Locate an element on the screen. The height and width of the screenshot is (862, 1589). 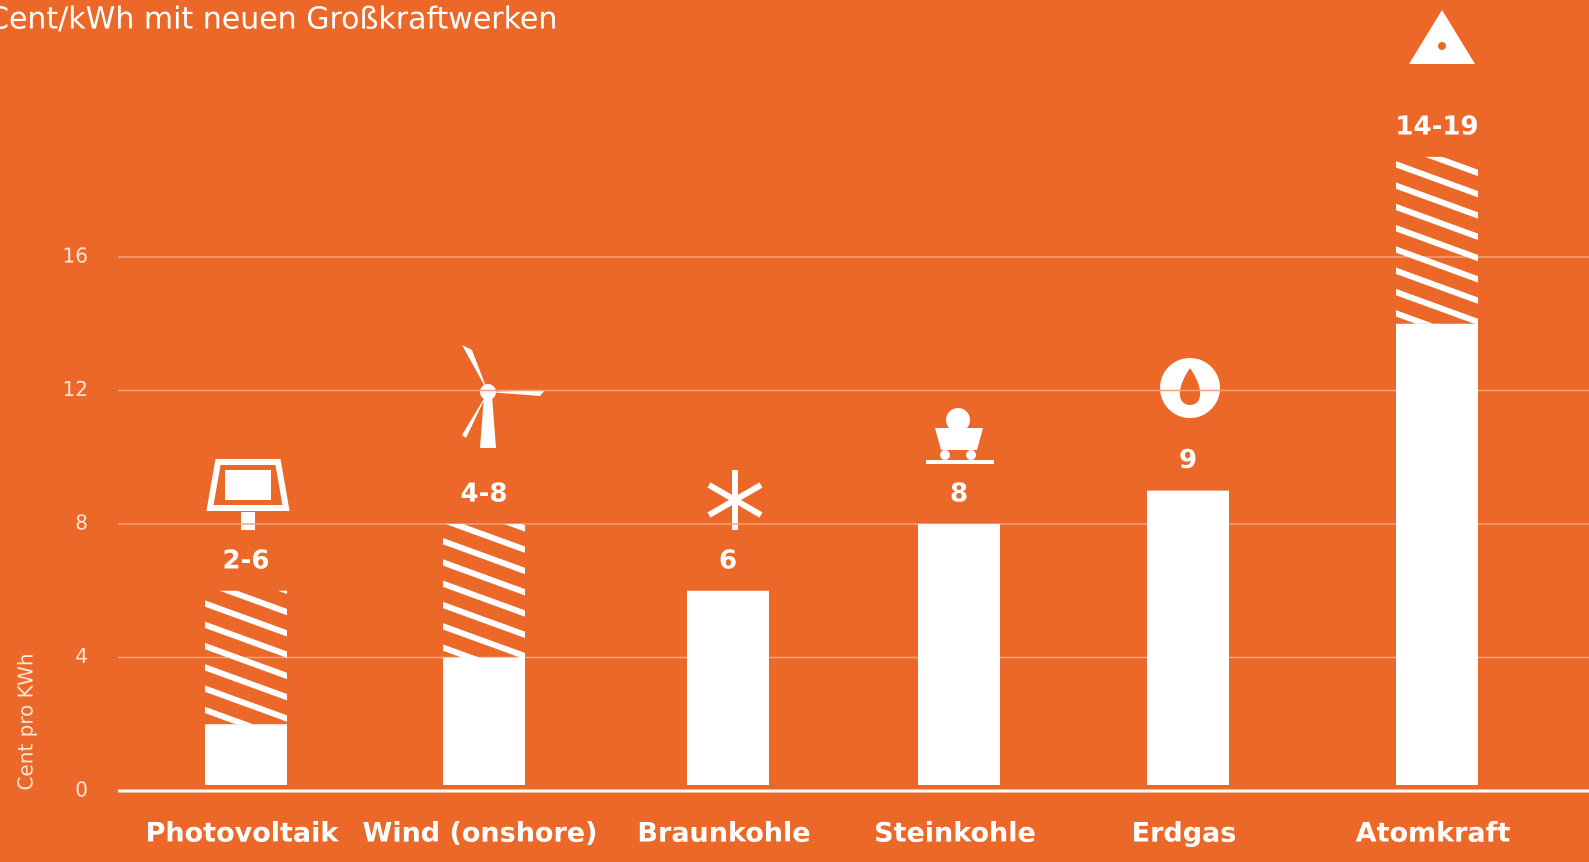
value-label: 9 is located at coordinates (1188, 460).